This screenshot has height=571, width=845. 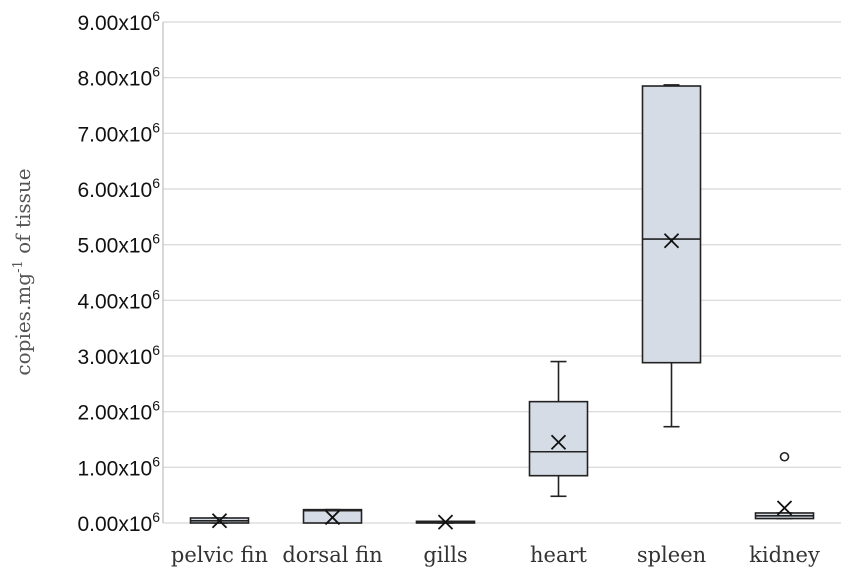 I want to click on y-tick-label: 6.00x10⁶, so click(x=118, y=188).